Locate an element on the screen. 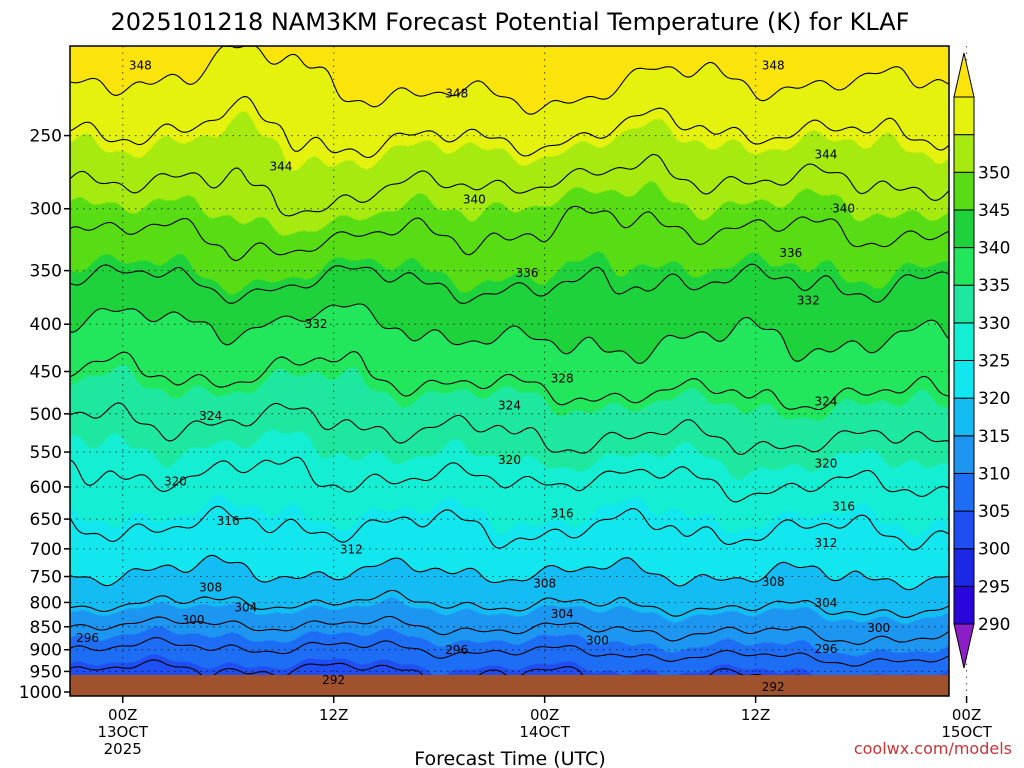 Image resolution: width=1024 pixels, height=768 pixels. x-tick-label: 2025 is located at coordinates (123, 749).